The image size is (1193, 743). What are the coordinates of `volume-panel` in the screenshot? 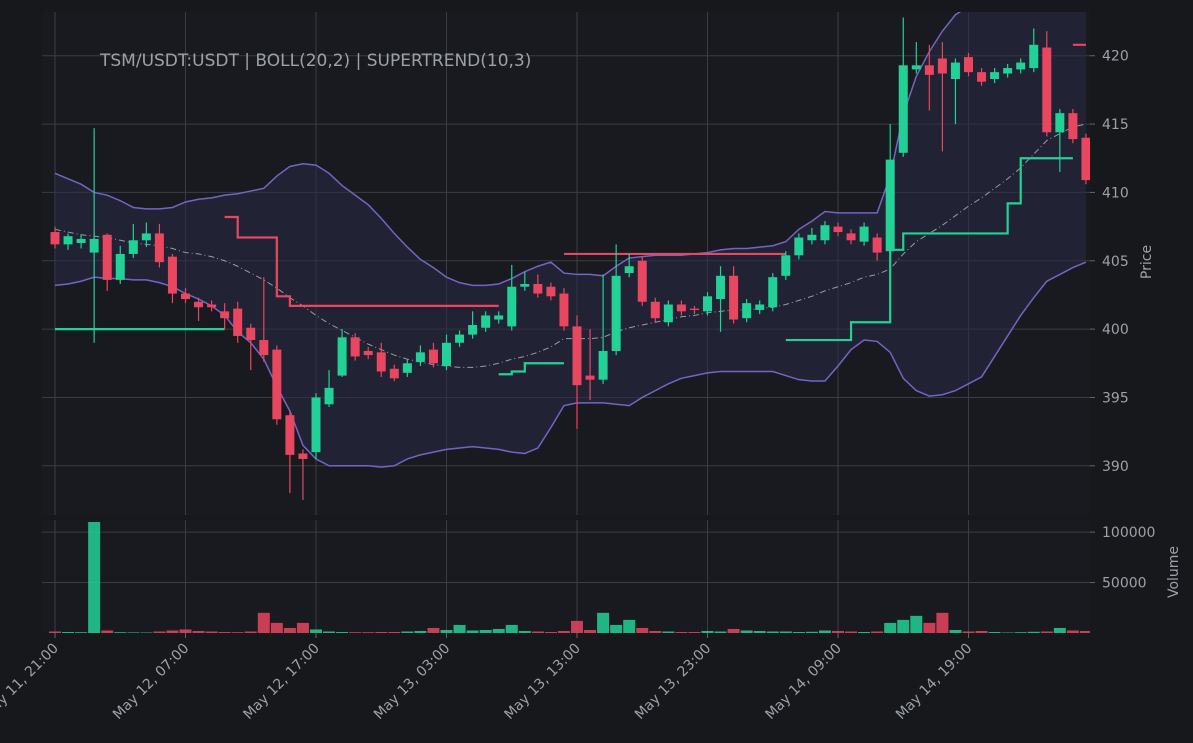 It's located at (566, 576).